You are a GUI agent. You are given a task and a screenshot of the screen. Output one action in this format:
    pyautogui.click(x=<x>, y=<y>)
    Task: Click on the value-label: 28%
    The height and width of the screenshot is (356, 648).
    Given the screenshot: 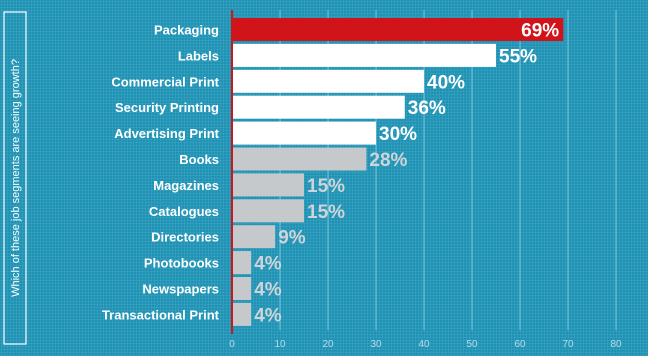 What is the action you would take?
    pyautogui.click(x=388, y=160)
    